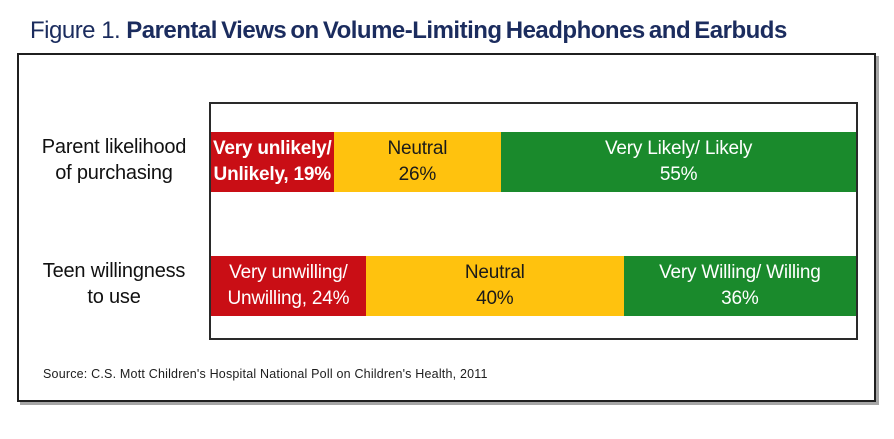  Describe the element at coordinates (272, 162) in the screenshot. I see `bar-segment-negative: Very unlikely/Unlikely, 19%` at that location.